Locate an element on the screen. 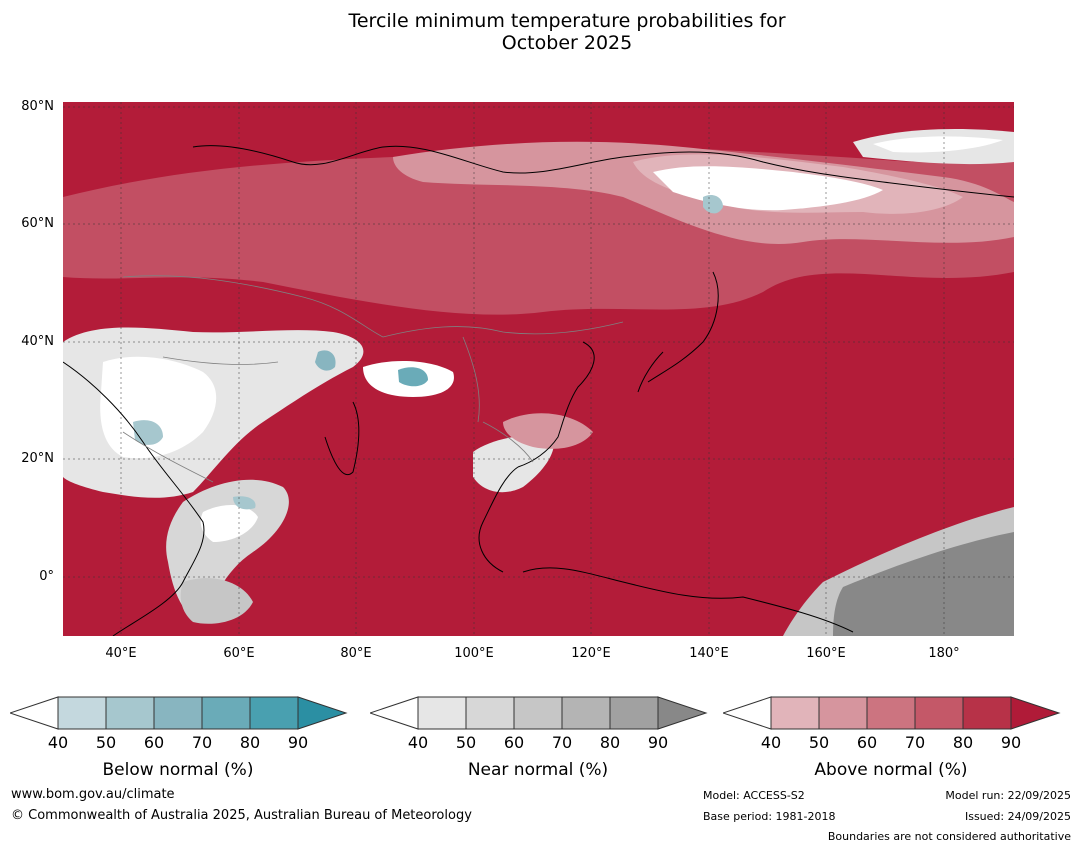 This screenshot has height=850, width=1081. arctic-white is located at coordinates (938, 144).